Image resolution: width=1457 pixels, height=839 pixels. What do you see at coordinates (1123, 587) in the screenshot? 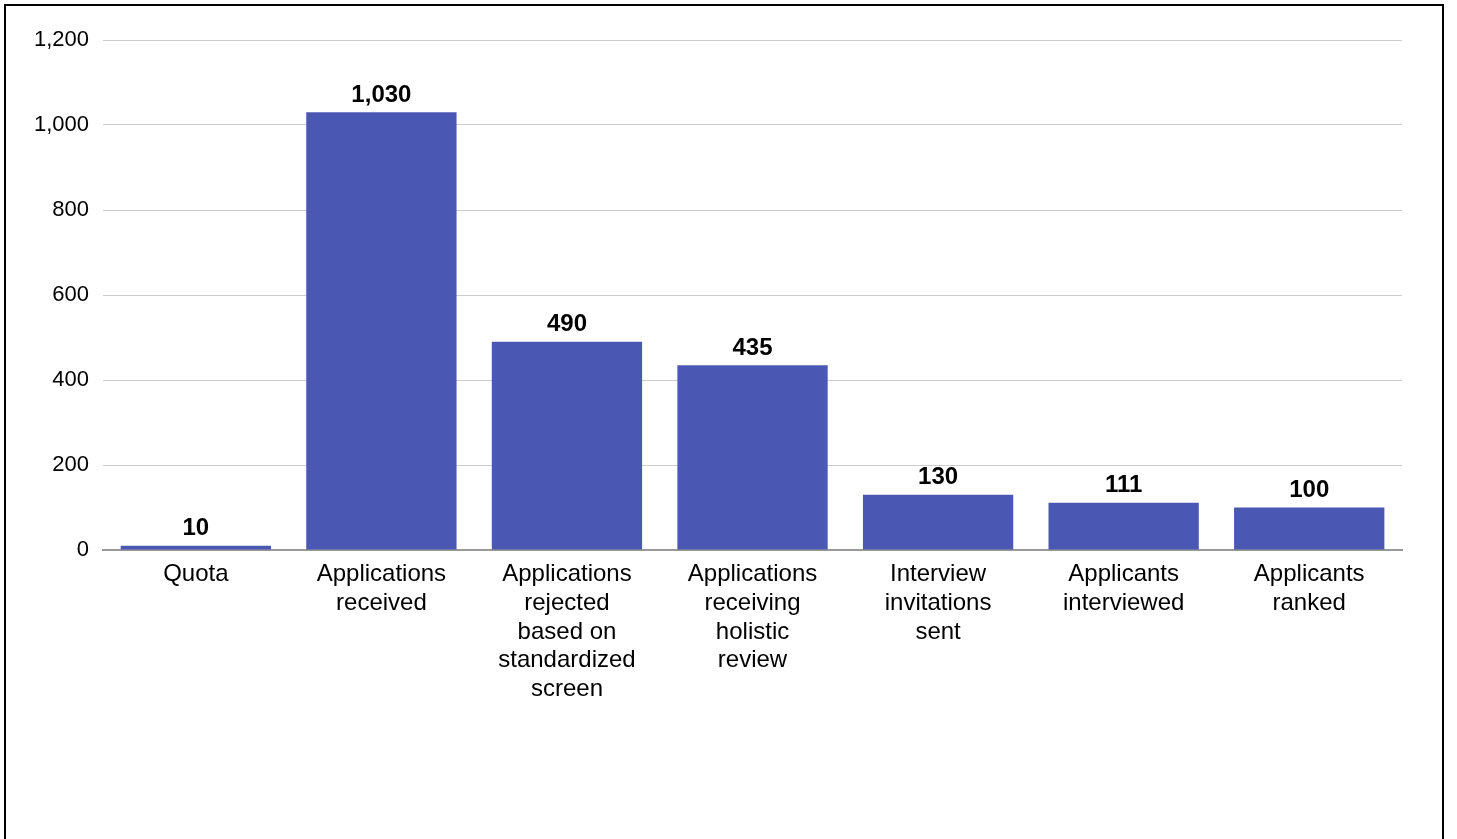
I see `x-tick-label: Applicants interviewed` at bounding box center [1123, 587].